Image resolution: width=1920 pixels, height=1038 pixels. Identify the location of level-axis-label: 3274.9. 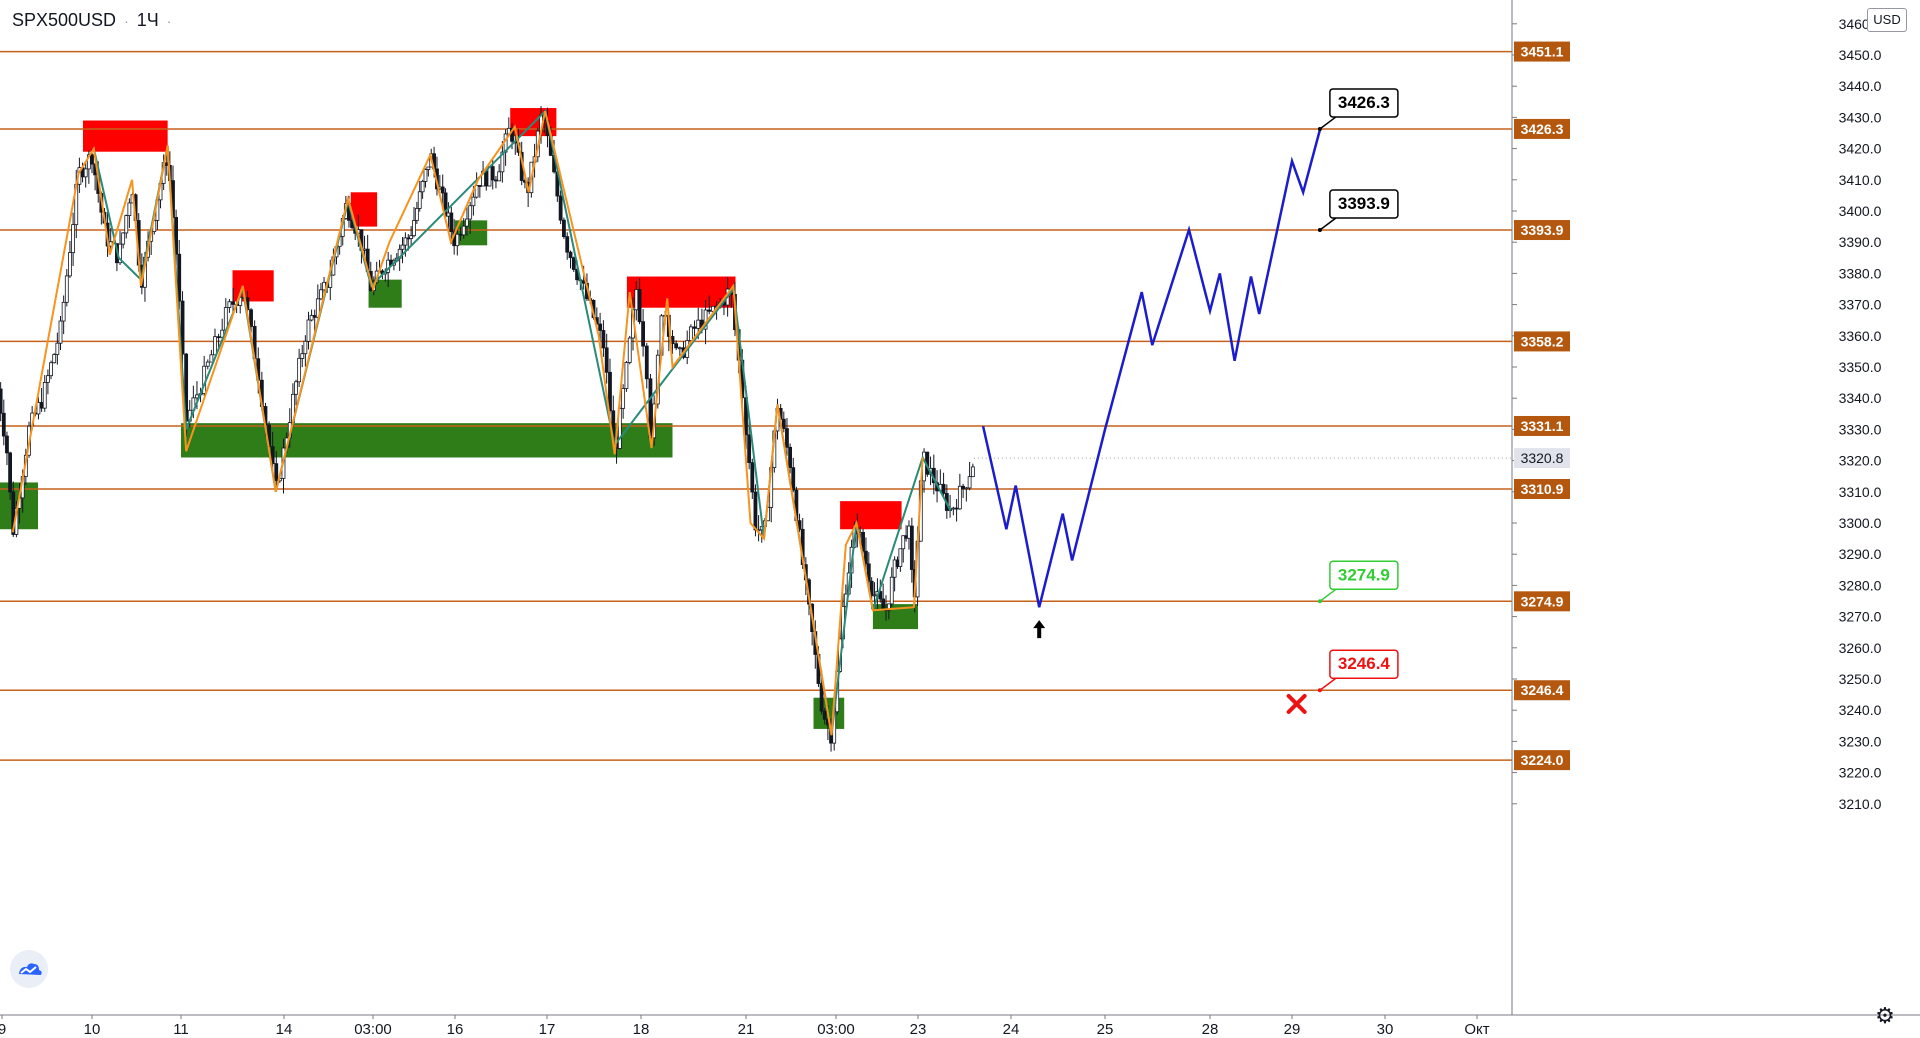
(1542, 601).